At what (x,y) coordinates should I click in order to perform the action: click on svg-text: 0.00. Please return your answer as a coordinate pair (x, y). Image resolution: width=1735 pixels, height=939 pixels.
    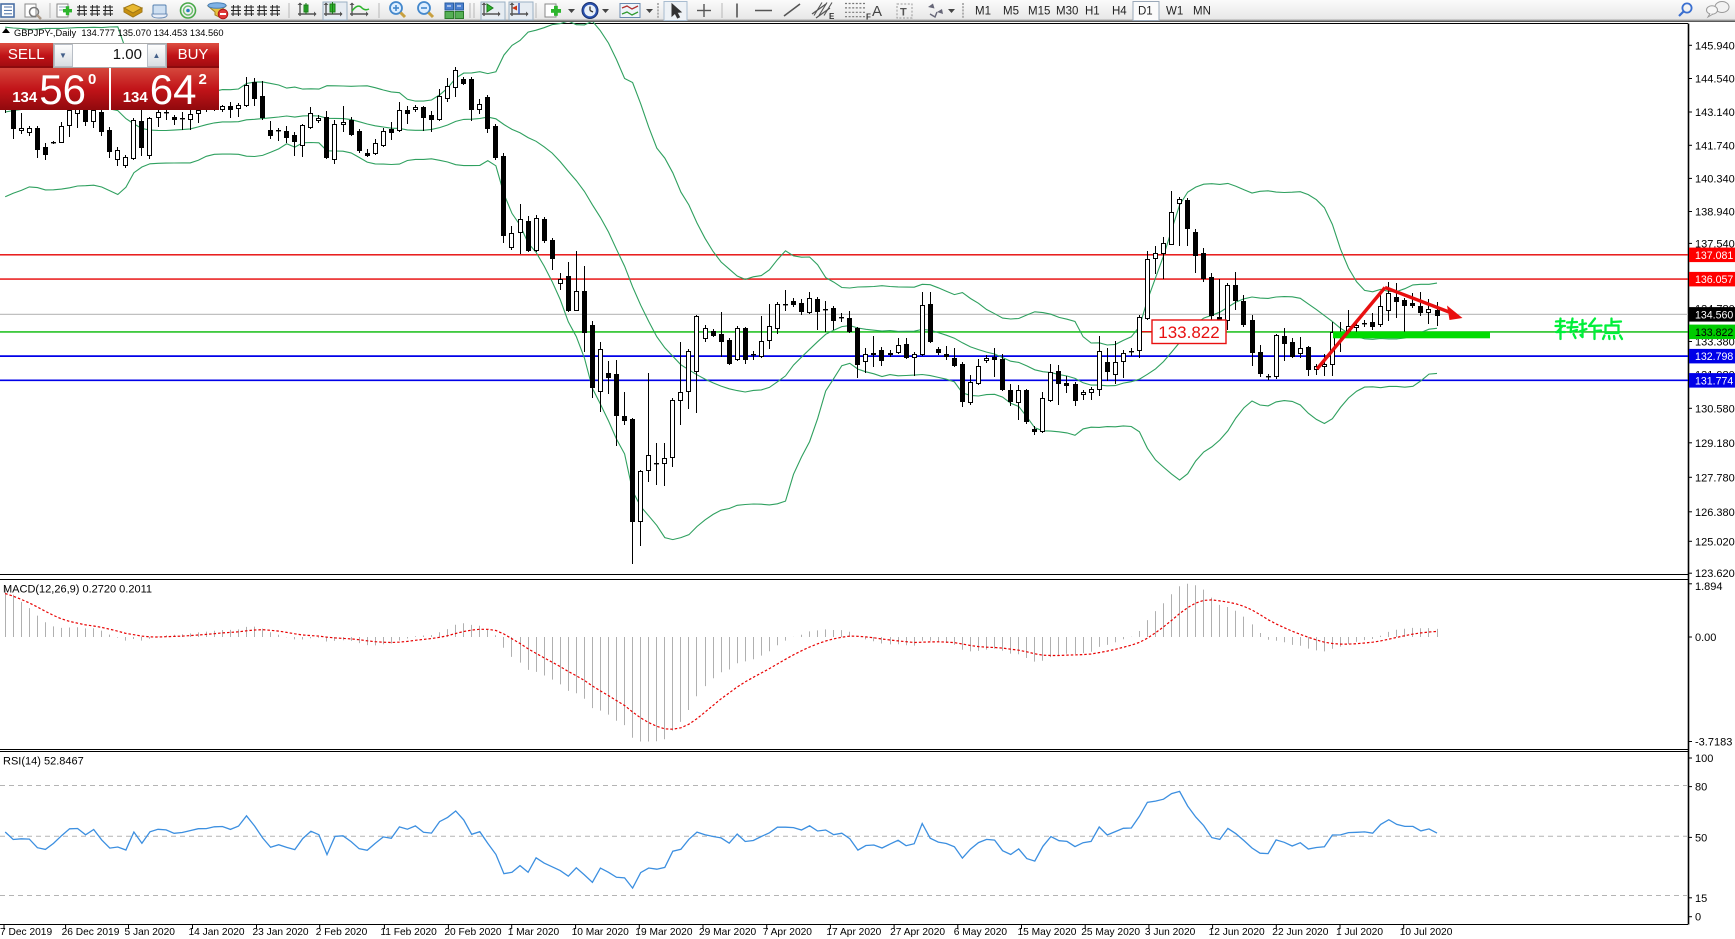
    Looking at the image, I should click on (1705, 638).